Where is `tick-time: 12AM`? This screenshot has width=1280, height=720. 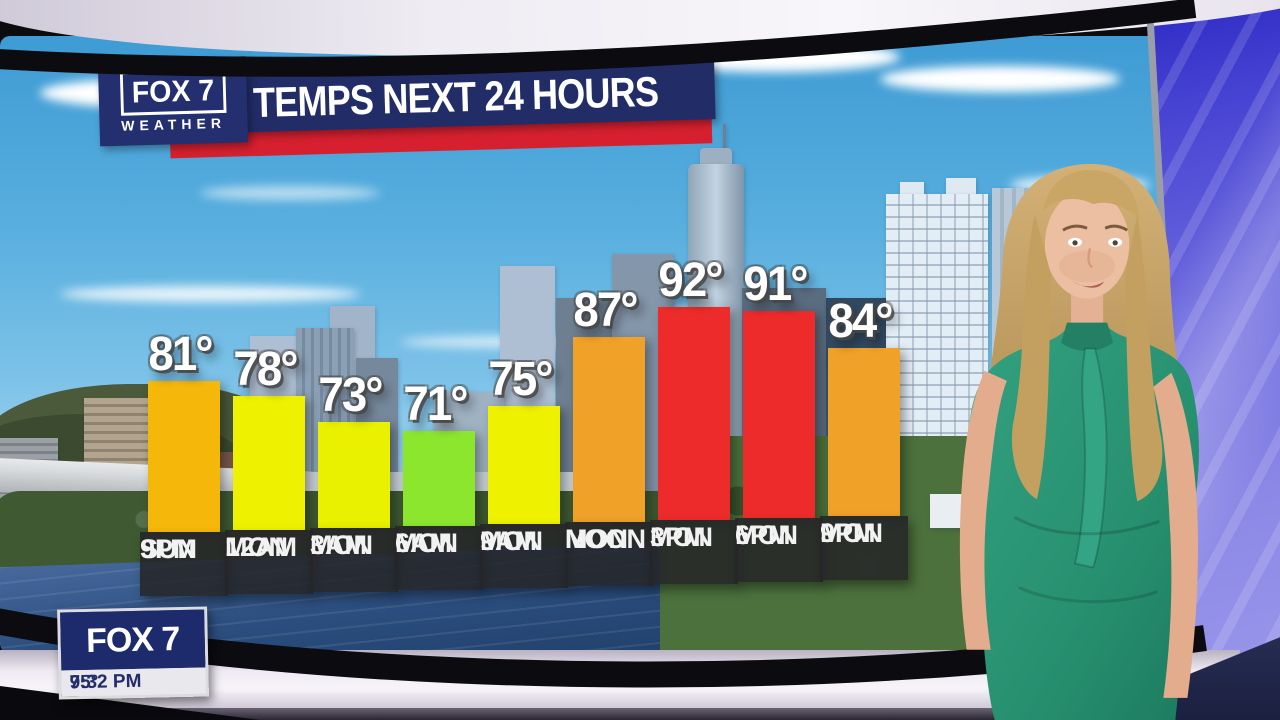
tick-time: 12AM is located at coordinates (261, 547).